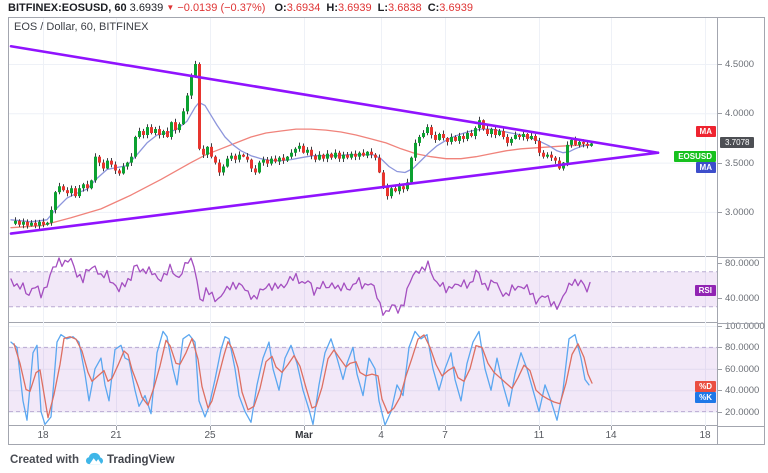  I want to click on last-price: 3.6939, so click(146, 8).